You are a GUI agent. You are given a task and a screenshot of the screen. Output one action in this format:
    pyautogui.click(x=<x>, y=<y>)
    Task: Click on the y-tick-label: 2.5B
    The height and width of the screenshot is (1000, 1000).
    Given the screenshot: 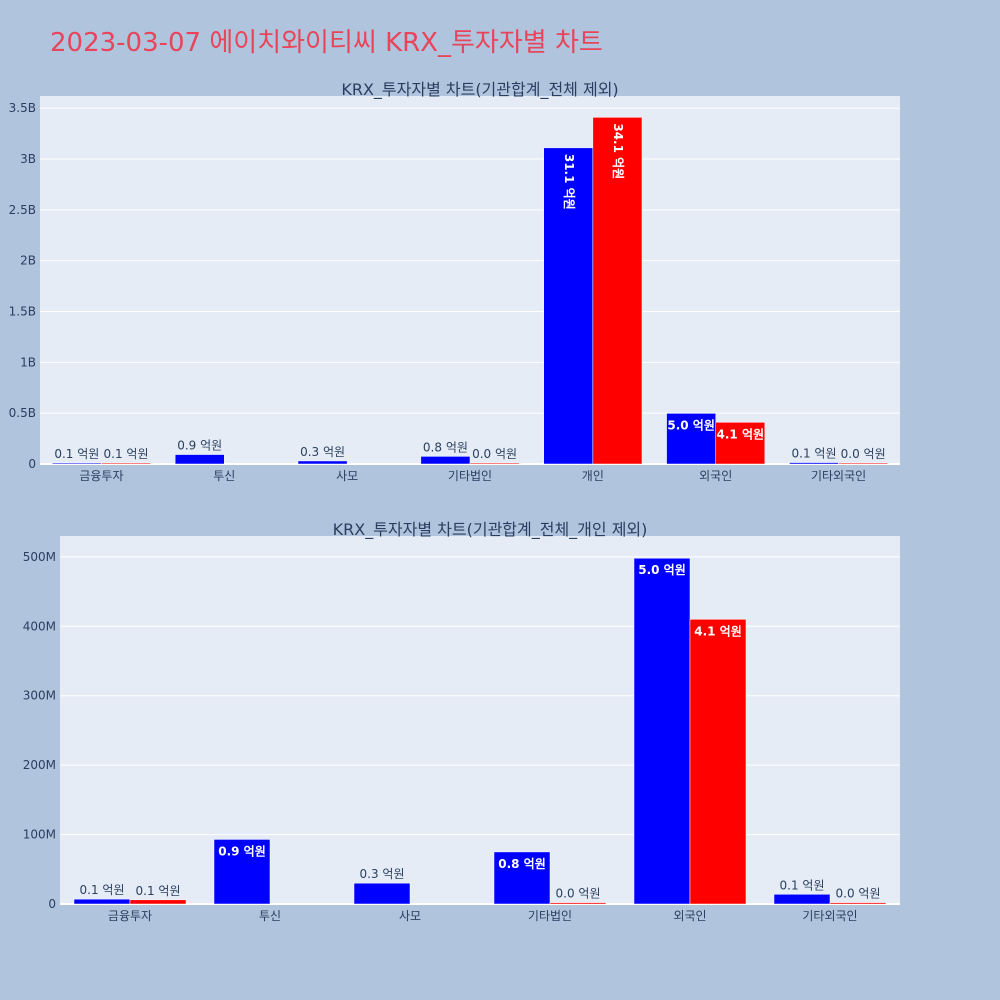 What is the action you would take?
    pyautogui.click(x=22, y=210)
    